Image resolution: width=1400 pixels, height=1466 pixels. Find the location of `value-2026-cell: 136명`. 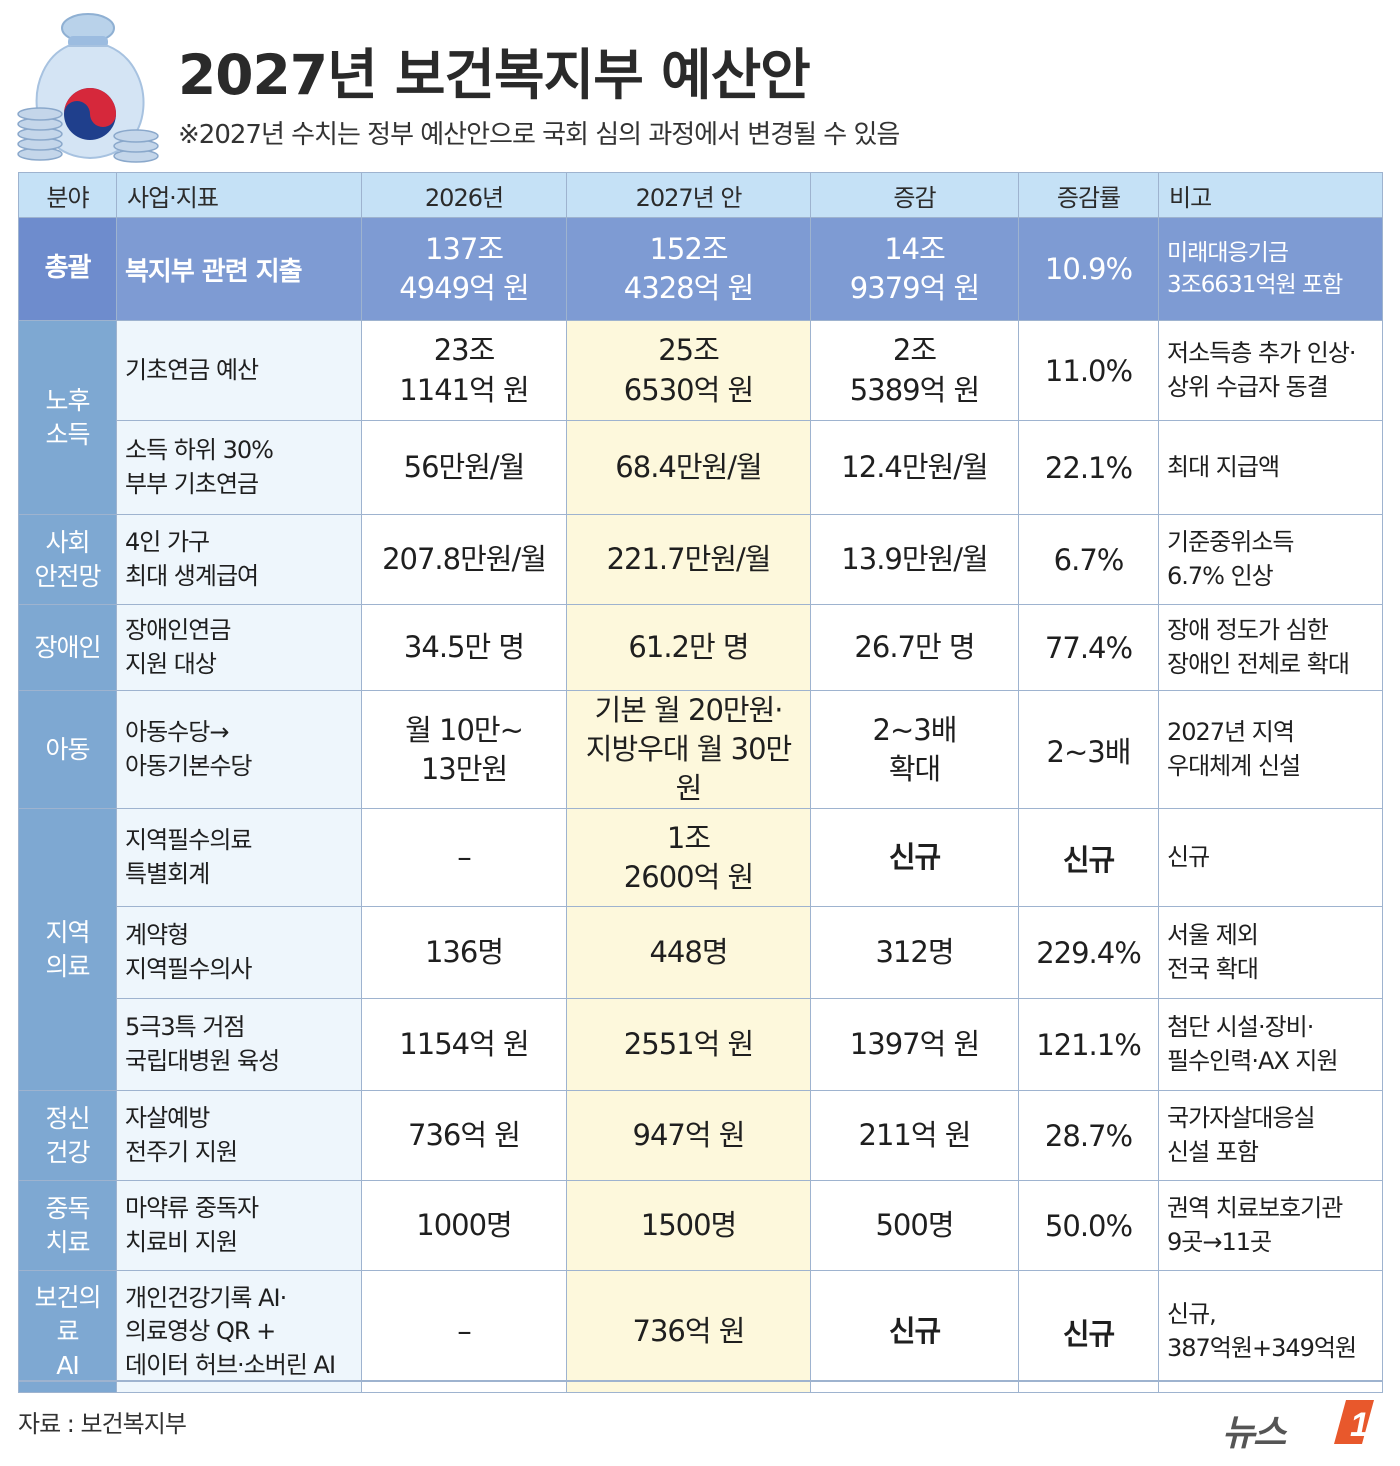

value-2026-cell: 136명 is located at coordinates (464, 953).